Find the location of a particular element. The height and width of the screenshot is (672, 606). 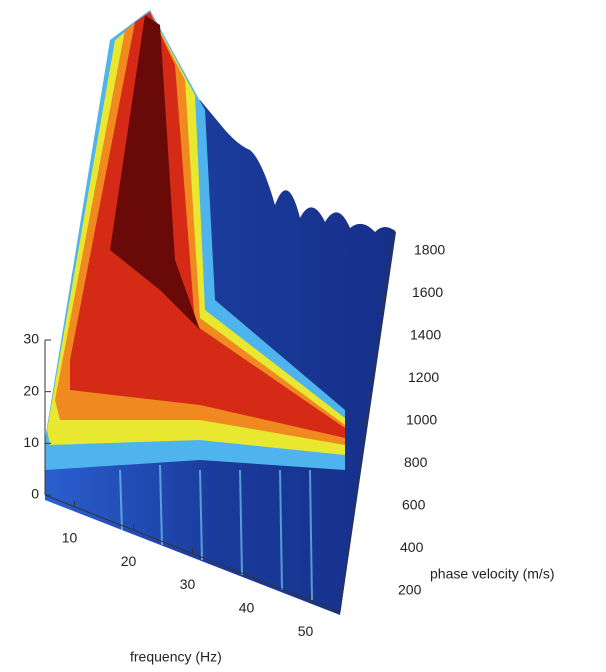

y-tick-label: 400 is located at coordinates (412, 547).